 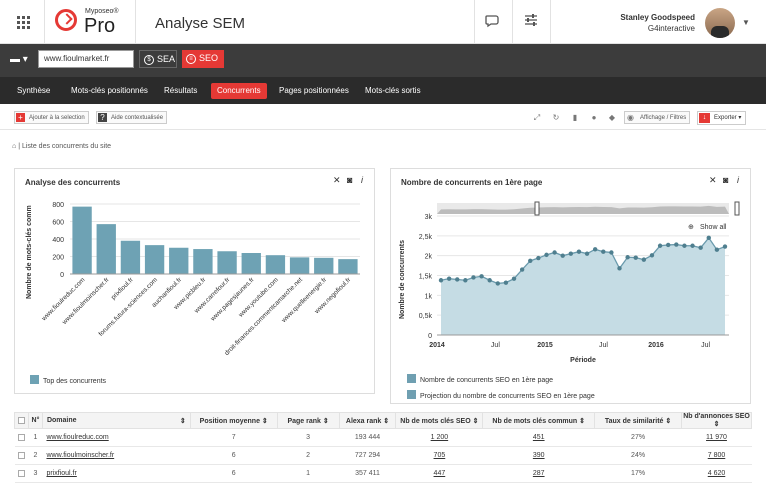 I want to click on add-to-selection-button: + Ajouter à la selection, so click(x=51, y=117).